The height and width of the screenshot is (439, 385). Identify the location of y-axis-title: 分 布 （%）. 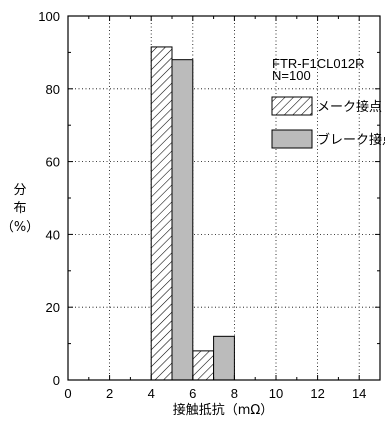
(20, 209).